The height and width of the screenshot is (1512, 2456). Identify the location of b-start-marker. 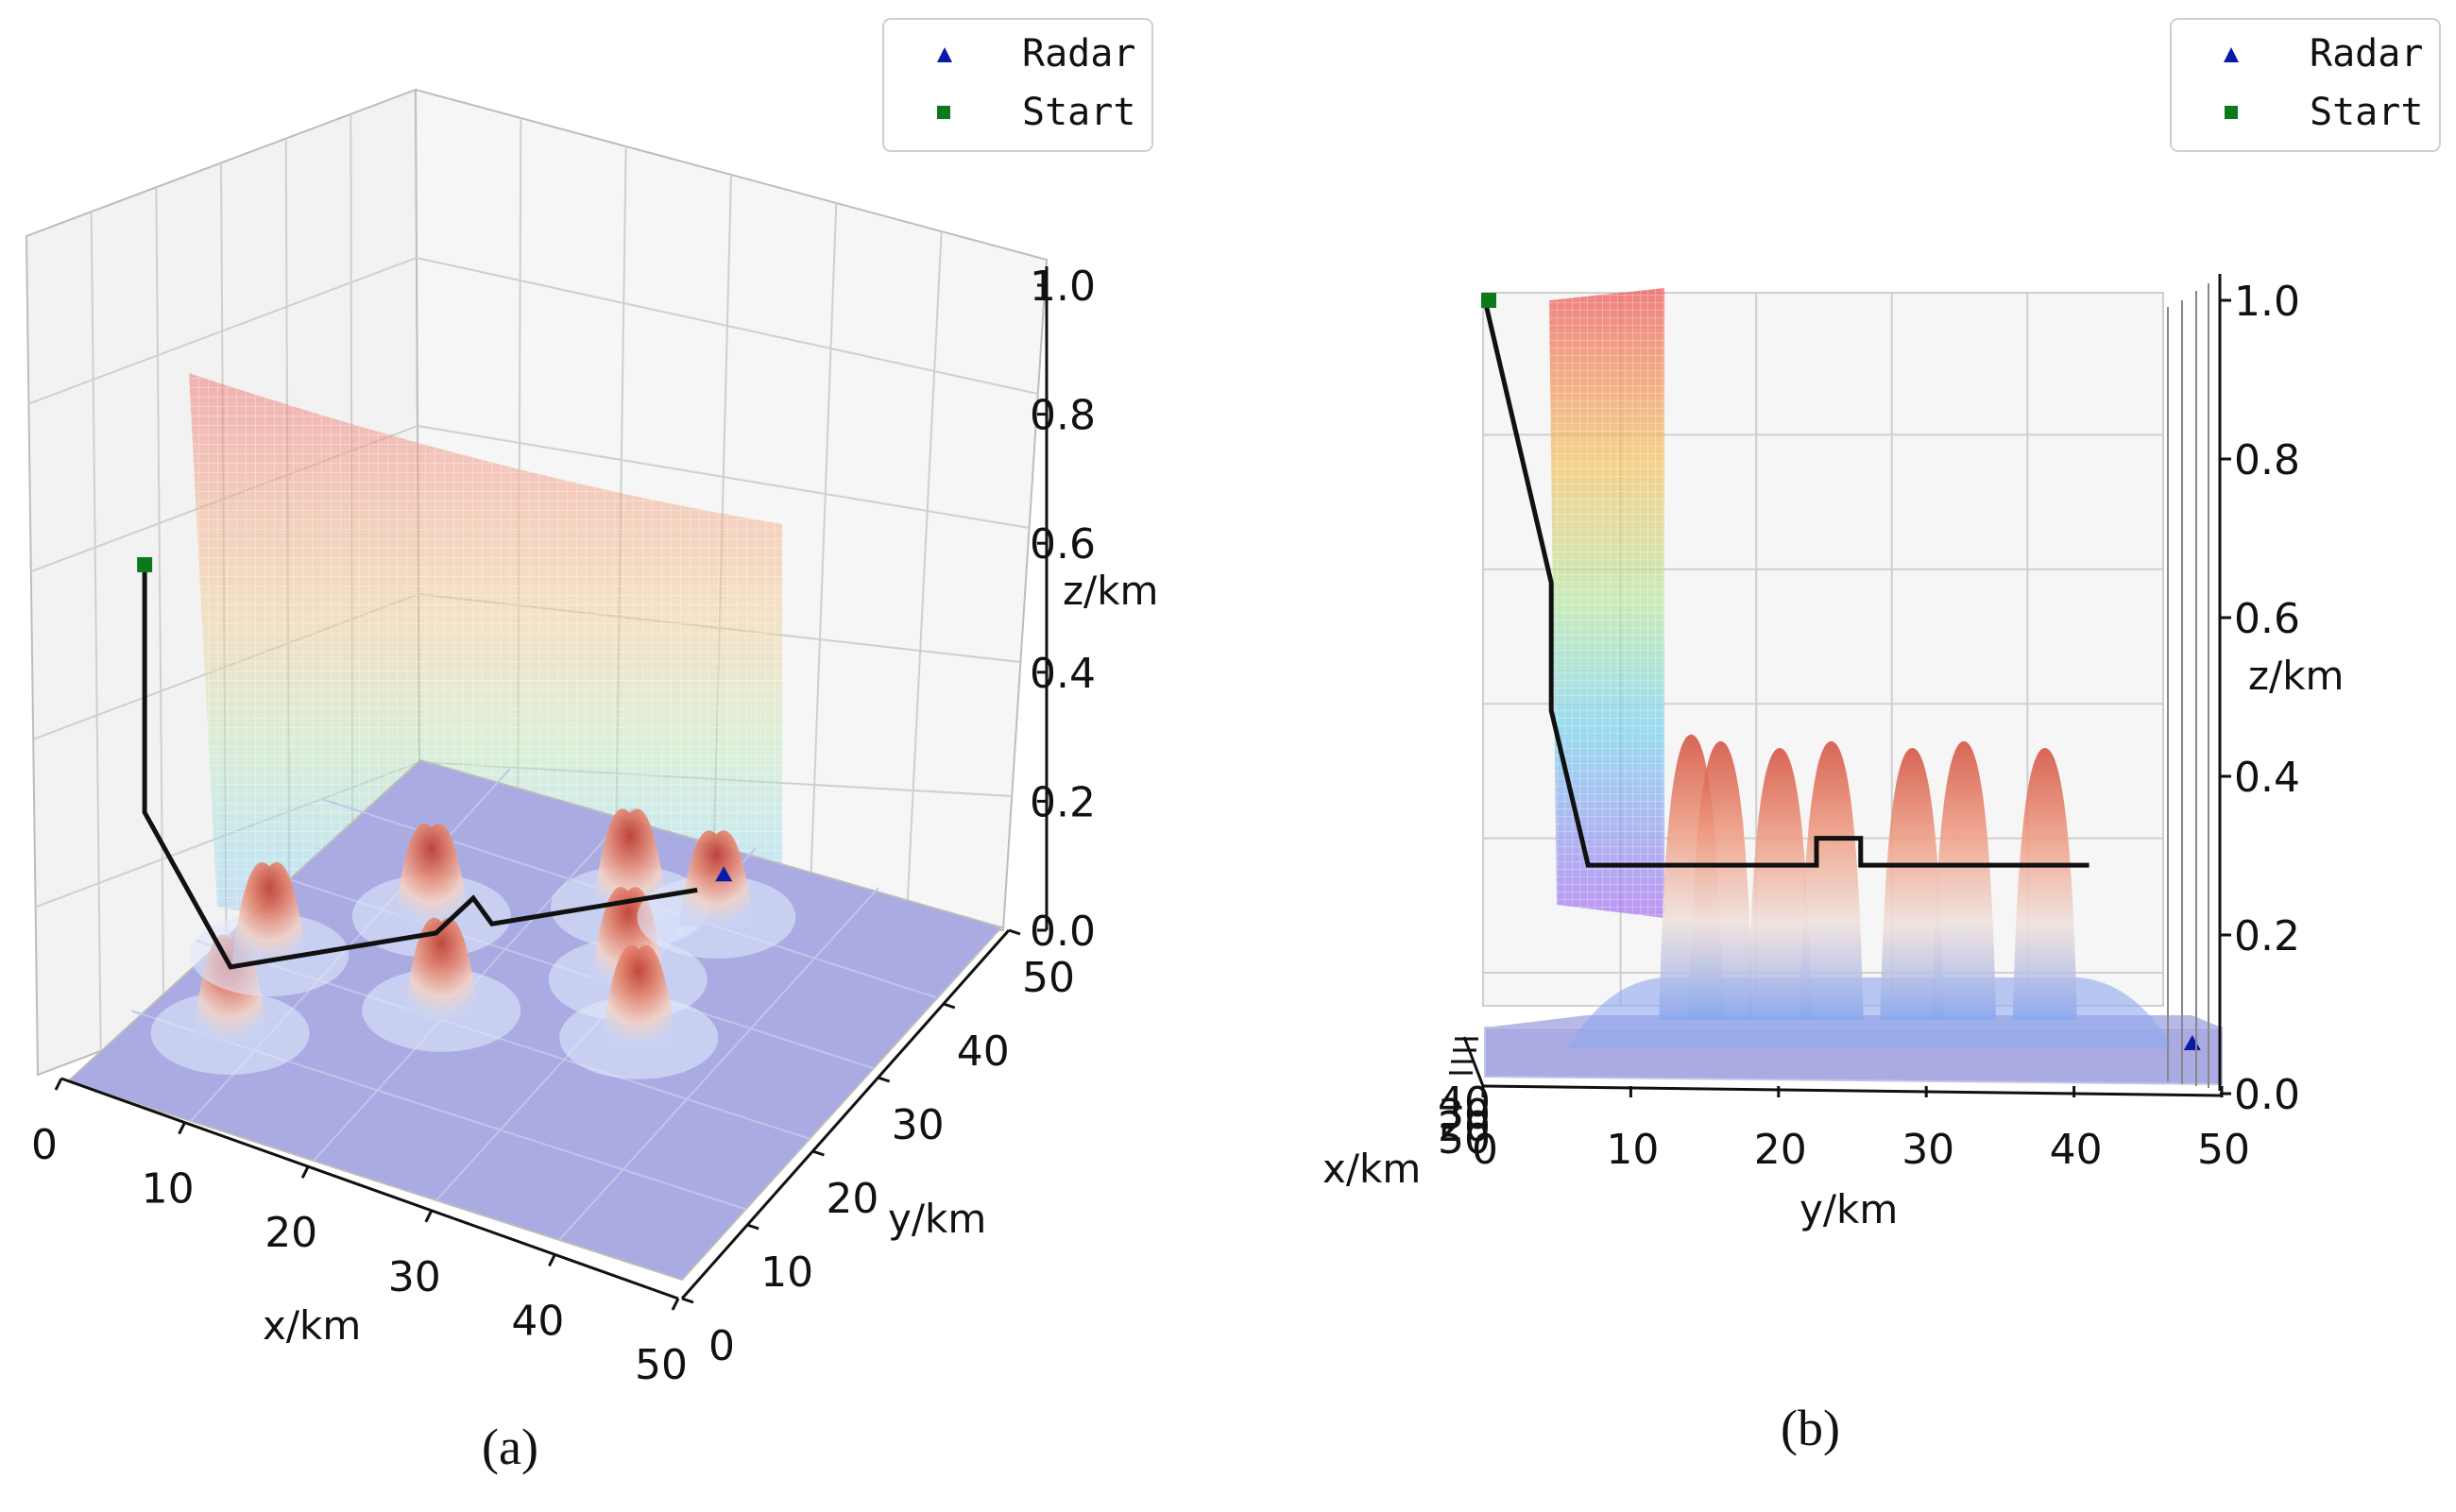
(1488, 301).